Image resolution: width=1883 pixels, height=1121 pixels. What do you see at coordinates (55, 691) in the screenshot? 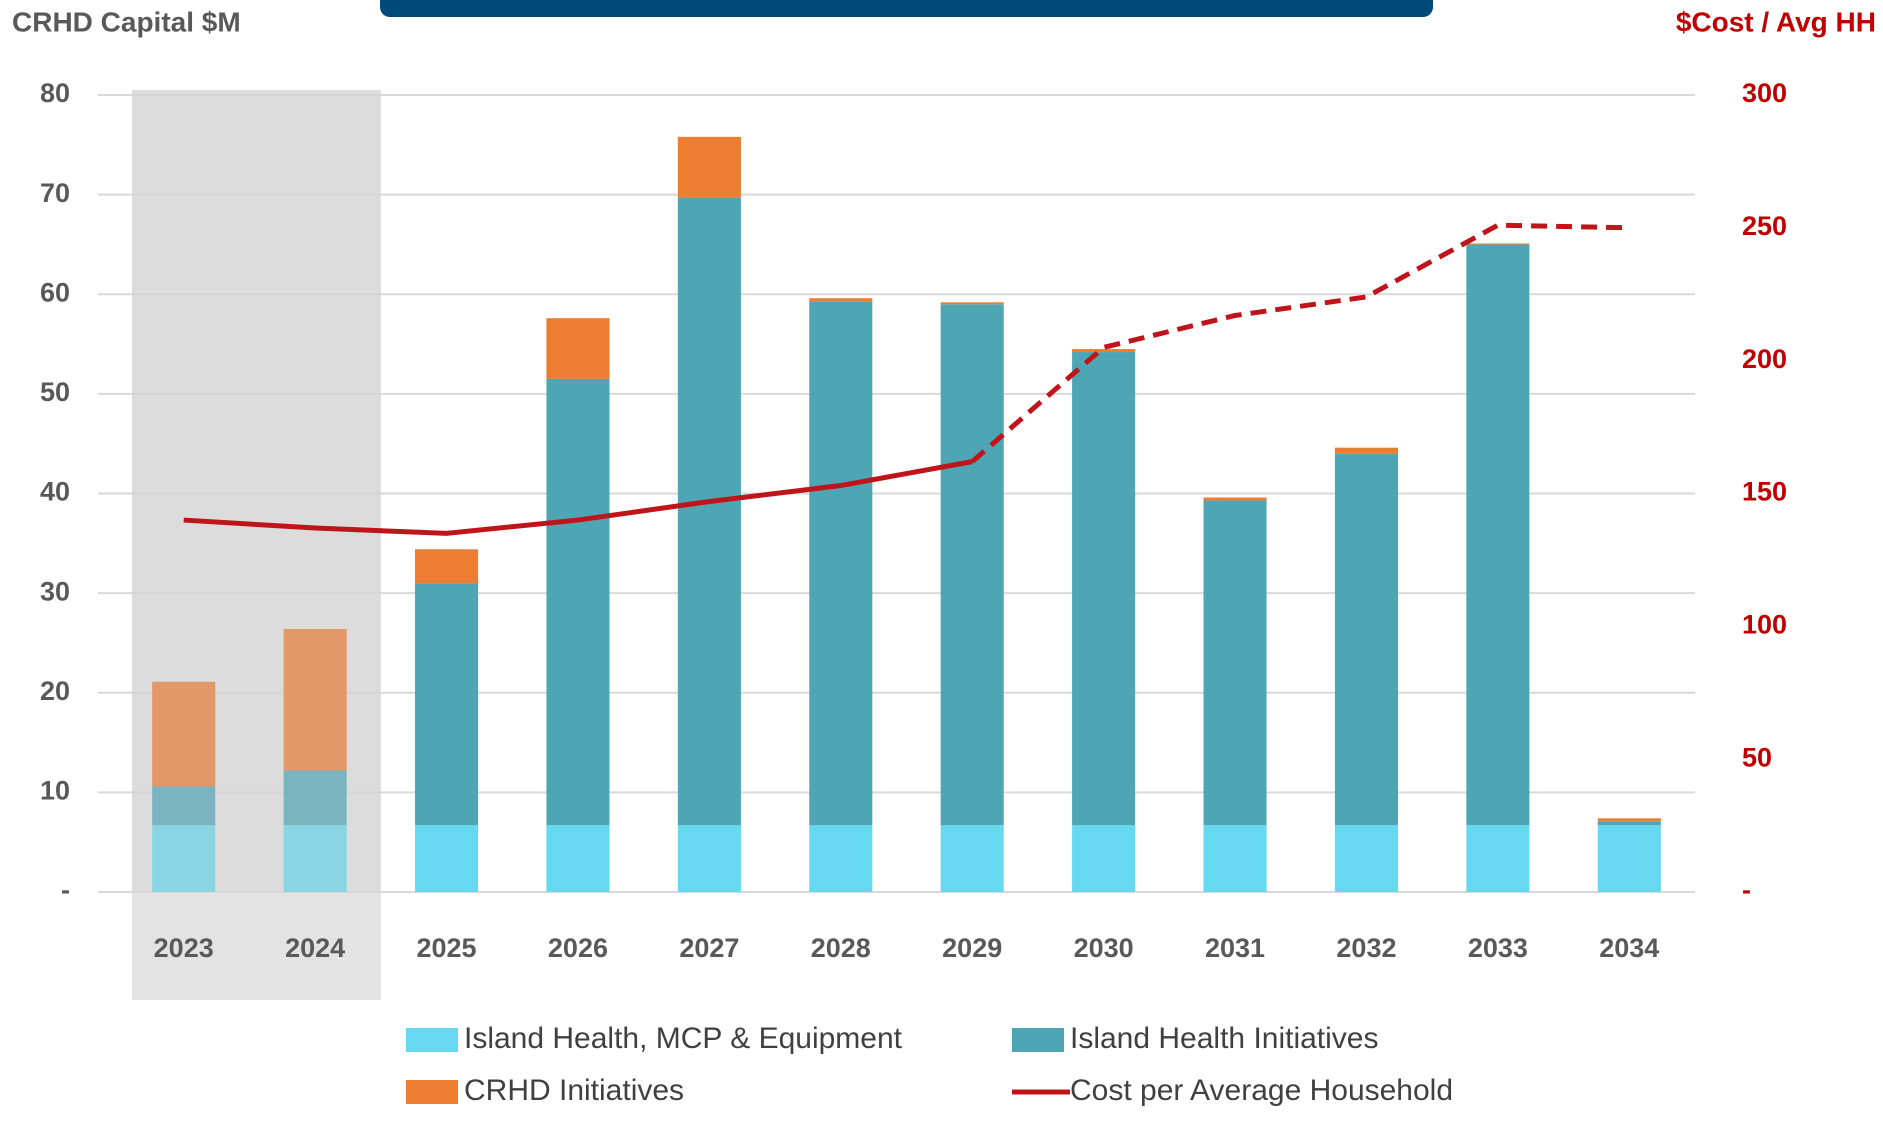
I see `y-tick-label: 20` at bounding box center [55, 691].